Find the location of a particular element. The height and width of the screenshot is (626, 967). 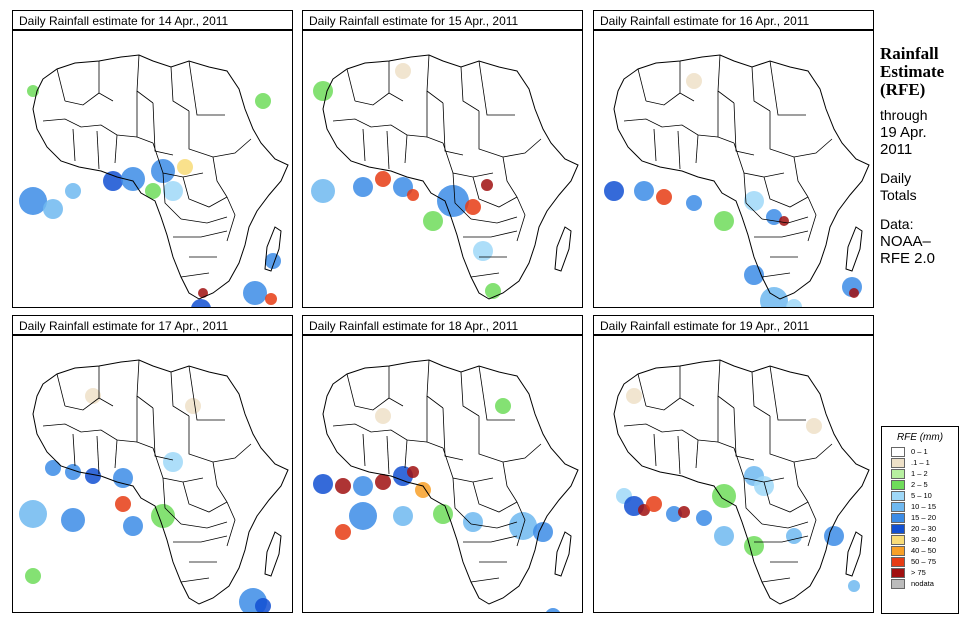

legend-item: 15 – 20 is located at coordinates (924, 517).